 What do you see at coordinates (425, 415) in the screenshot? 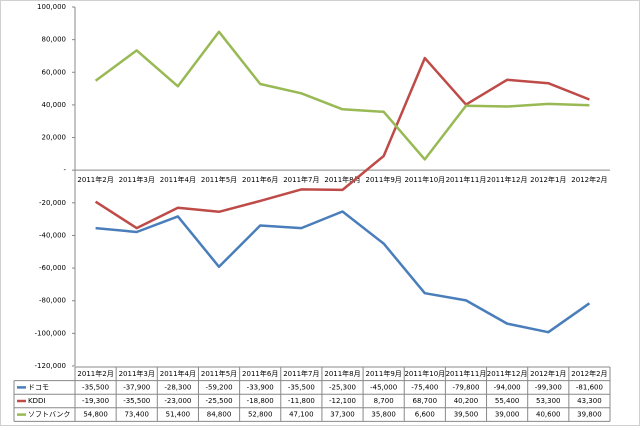
I see `table-cell: 6,600` at bounding box center [425, 415].